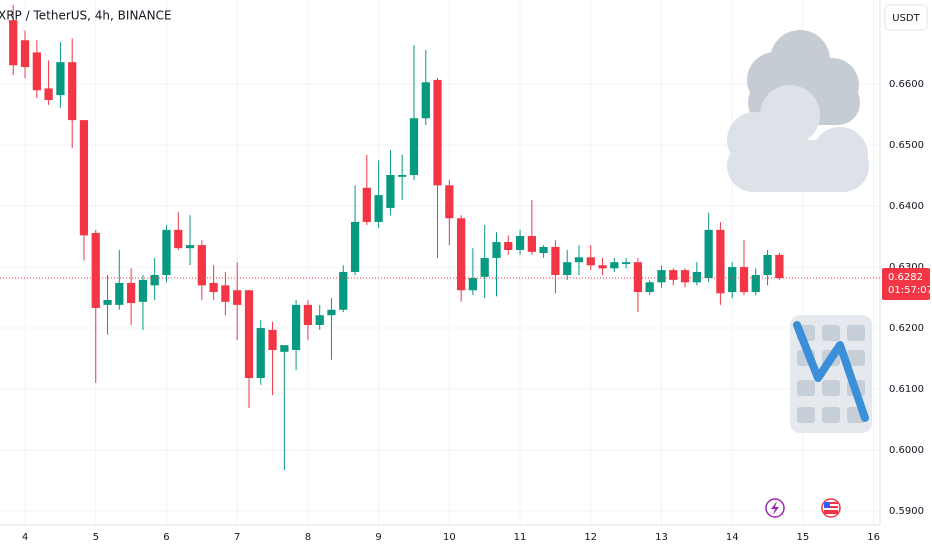 Image resolution: width=932 pixels, height=550 pixels. I want to click on x-tick-label: 14, so click(732, 537).